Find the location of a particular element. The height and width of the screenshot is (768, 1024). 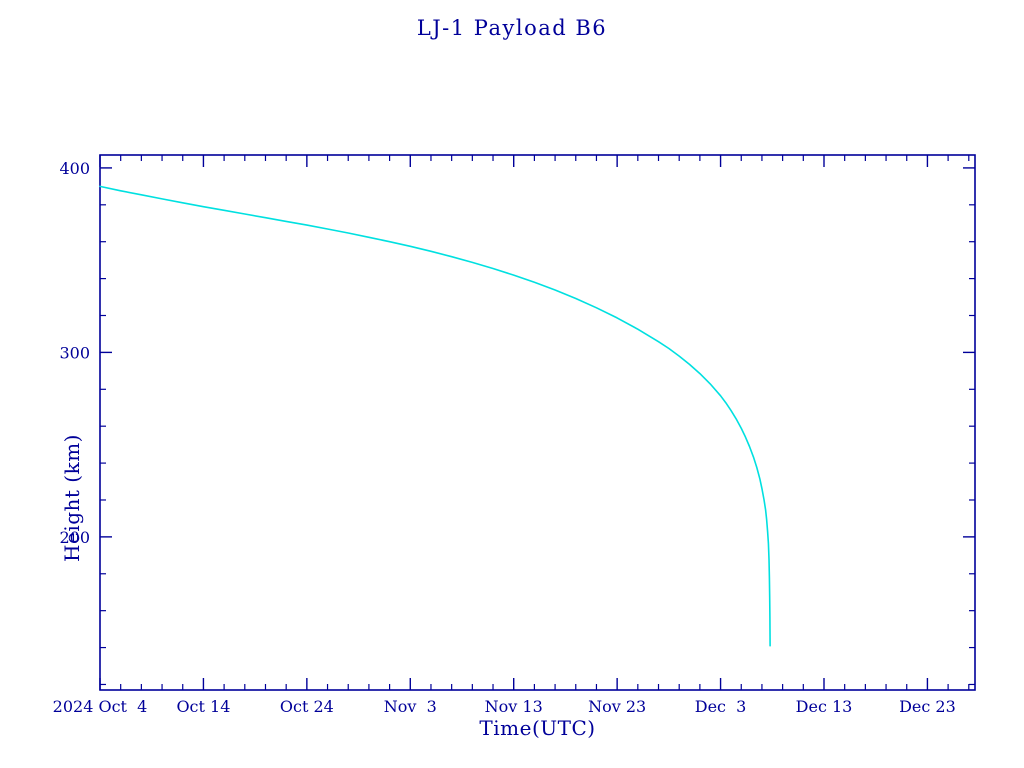

x-tick-label: Dec 3 is located at coordinates (721, 706).